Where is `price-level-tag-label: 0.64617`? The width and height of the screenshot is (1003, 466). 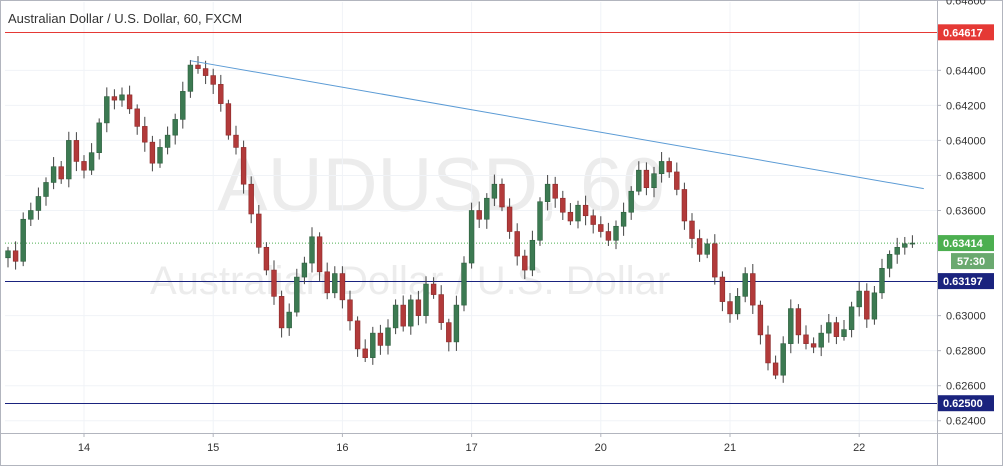 price-level-tag-label: 0.64617 is located at coordinates (963, 33).